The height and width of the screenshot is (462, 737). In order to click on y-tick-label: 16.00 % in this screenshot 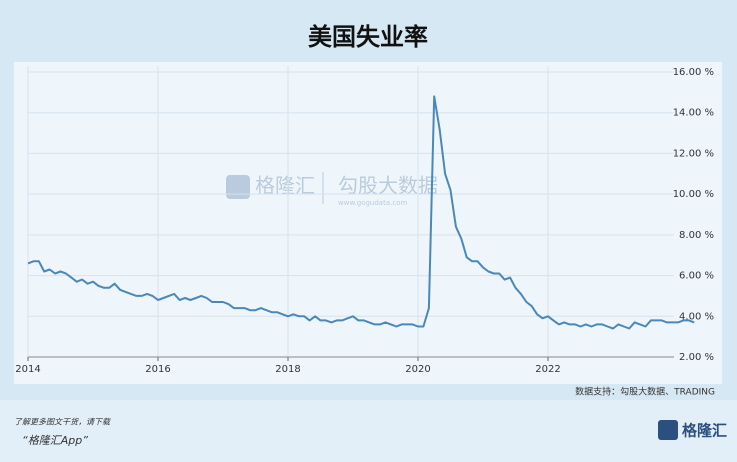, I will do `click(693, 72)`.